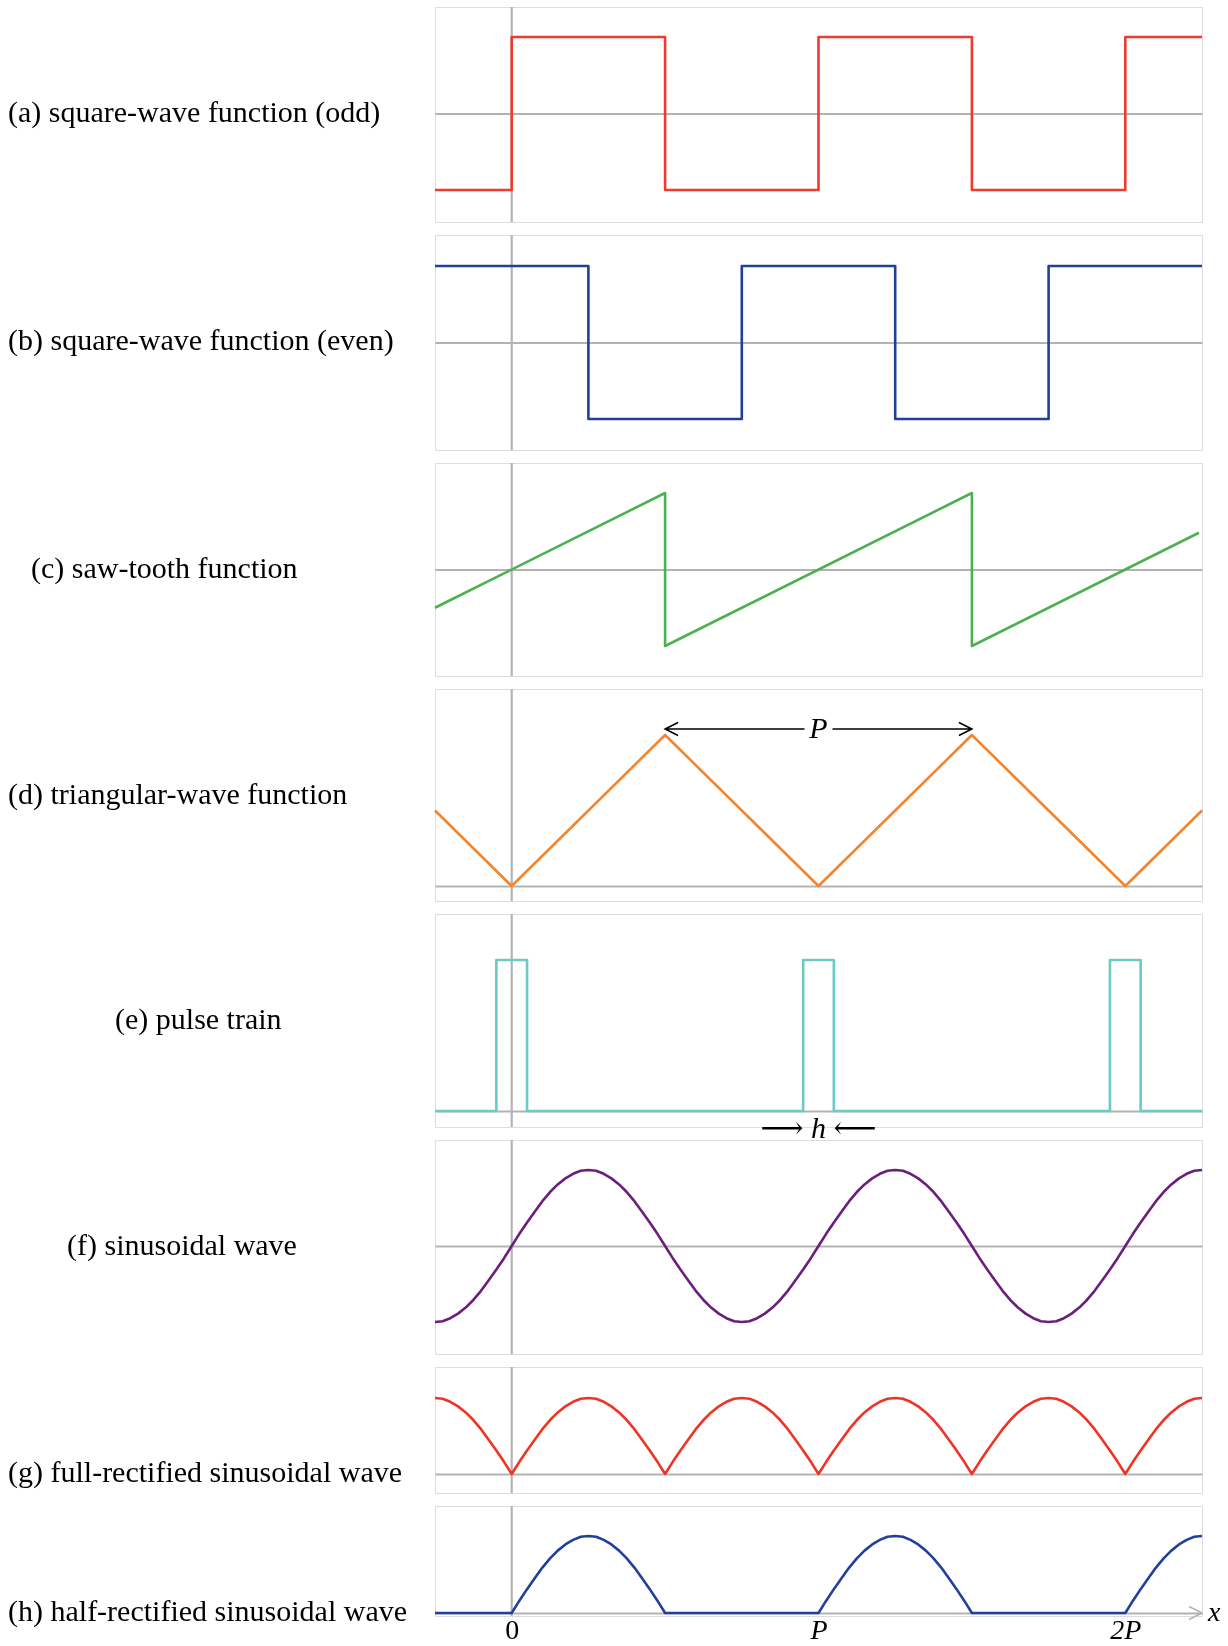  Describe the element at coordinates (178, 793) in the screenshot. I see `text: (d) triangular-wave function` at that location.